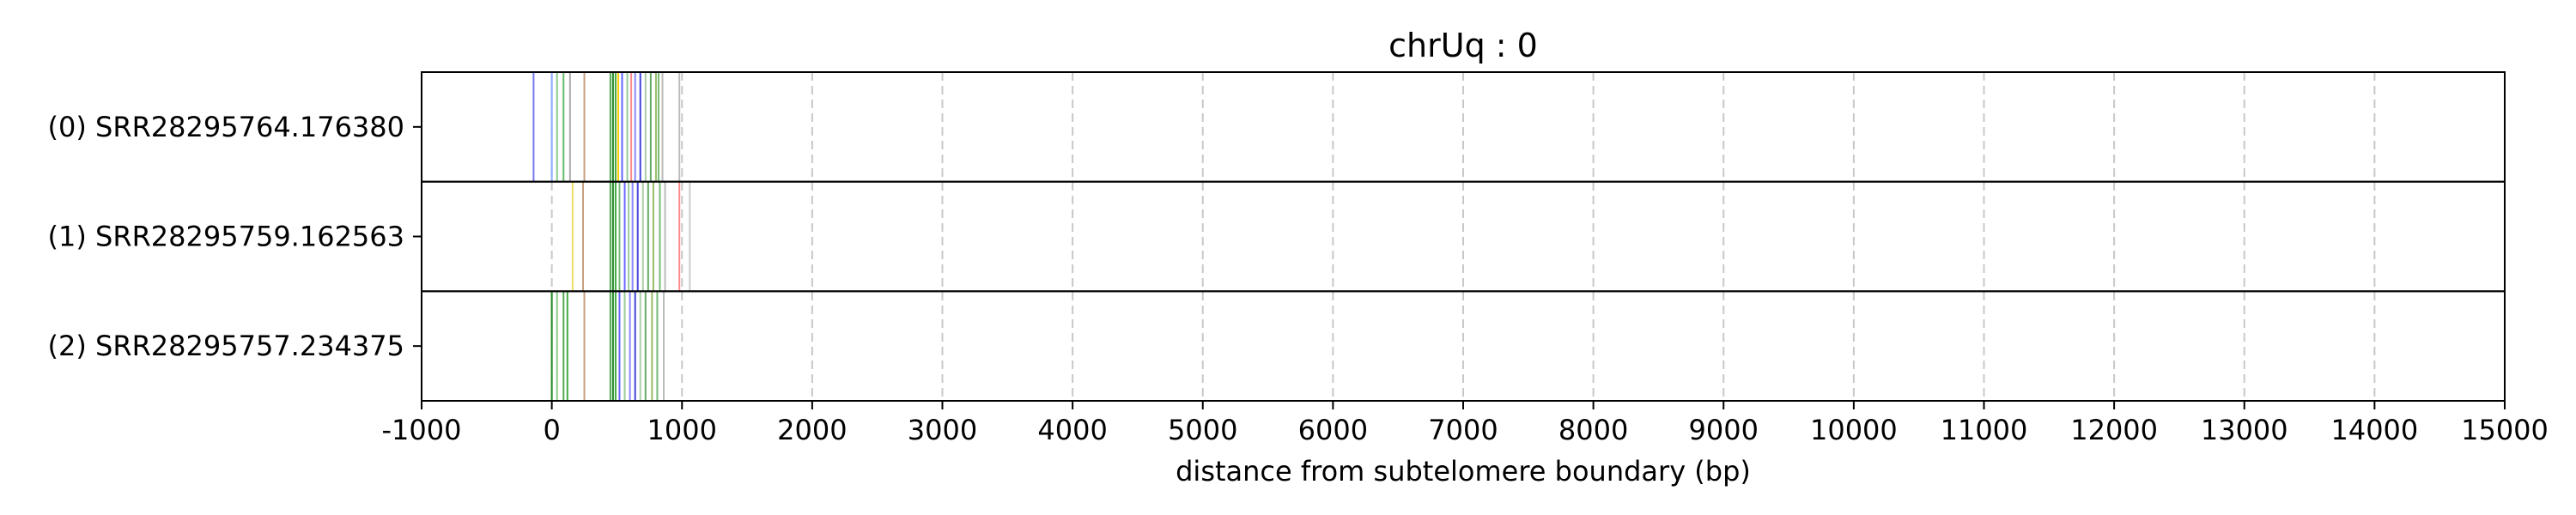  What do you see at coordinates (1463, 430) in the screenshot?
I see `x-tick-label: 7000` at bounding box center [1463, 430].